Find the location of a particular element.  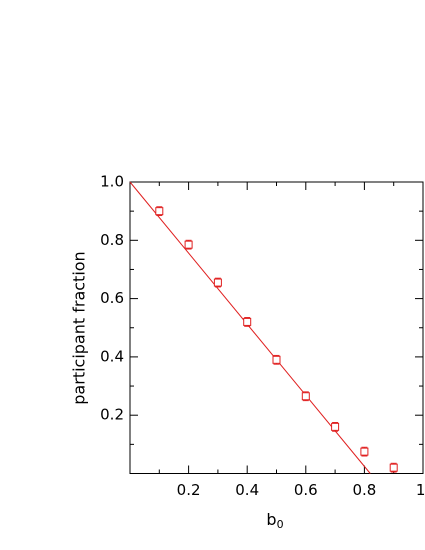

x-axis-label: b0 is located at coordinates (274, 521).